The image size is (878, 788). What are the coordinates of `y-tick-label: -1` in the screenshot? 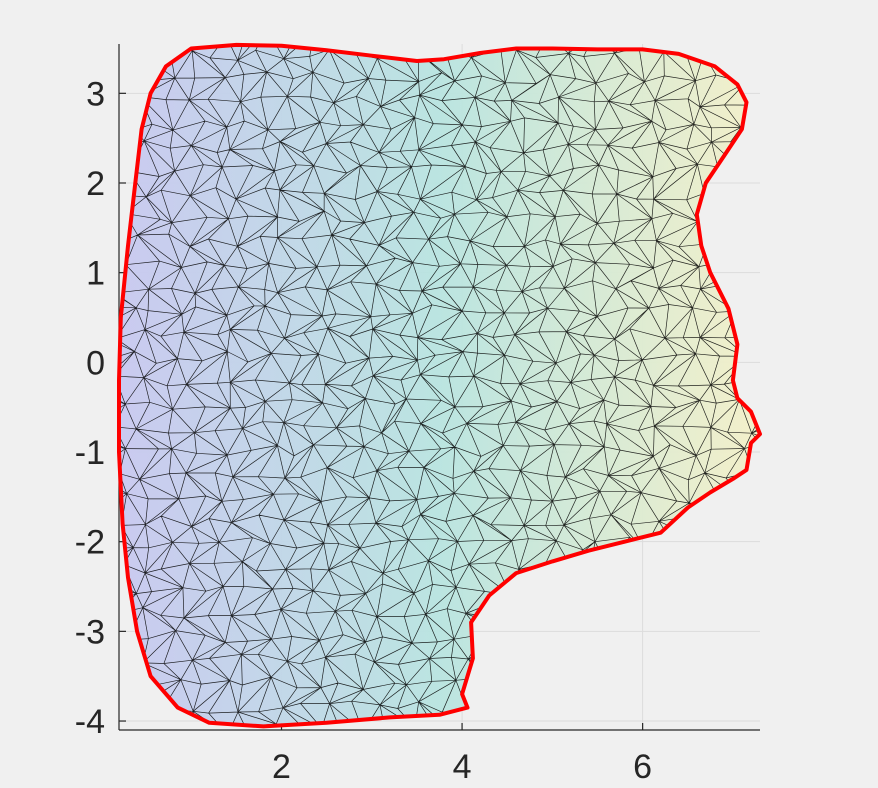 It's located at (90, 453).